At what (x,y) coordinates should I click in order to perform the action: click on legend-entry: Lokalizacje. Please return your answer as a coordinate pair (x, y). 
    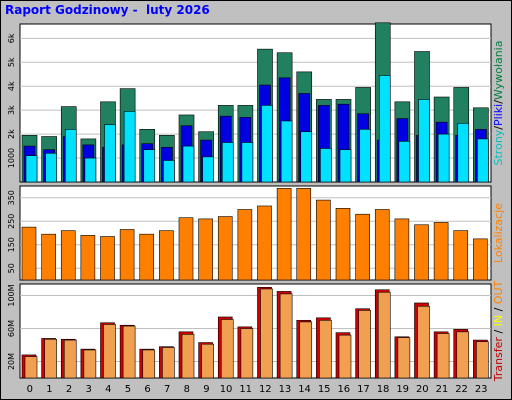
    Looking at the image, I should click on (498, 233).